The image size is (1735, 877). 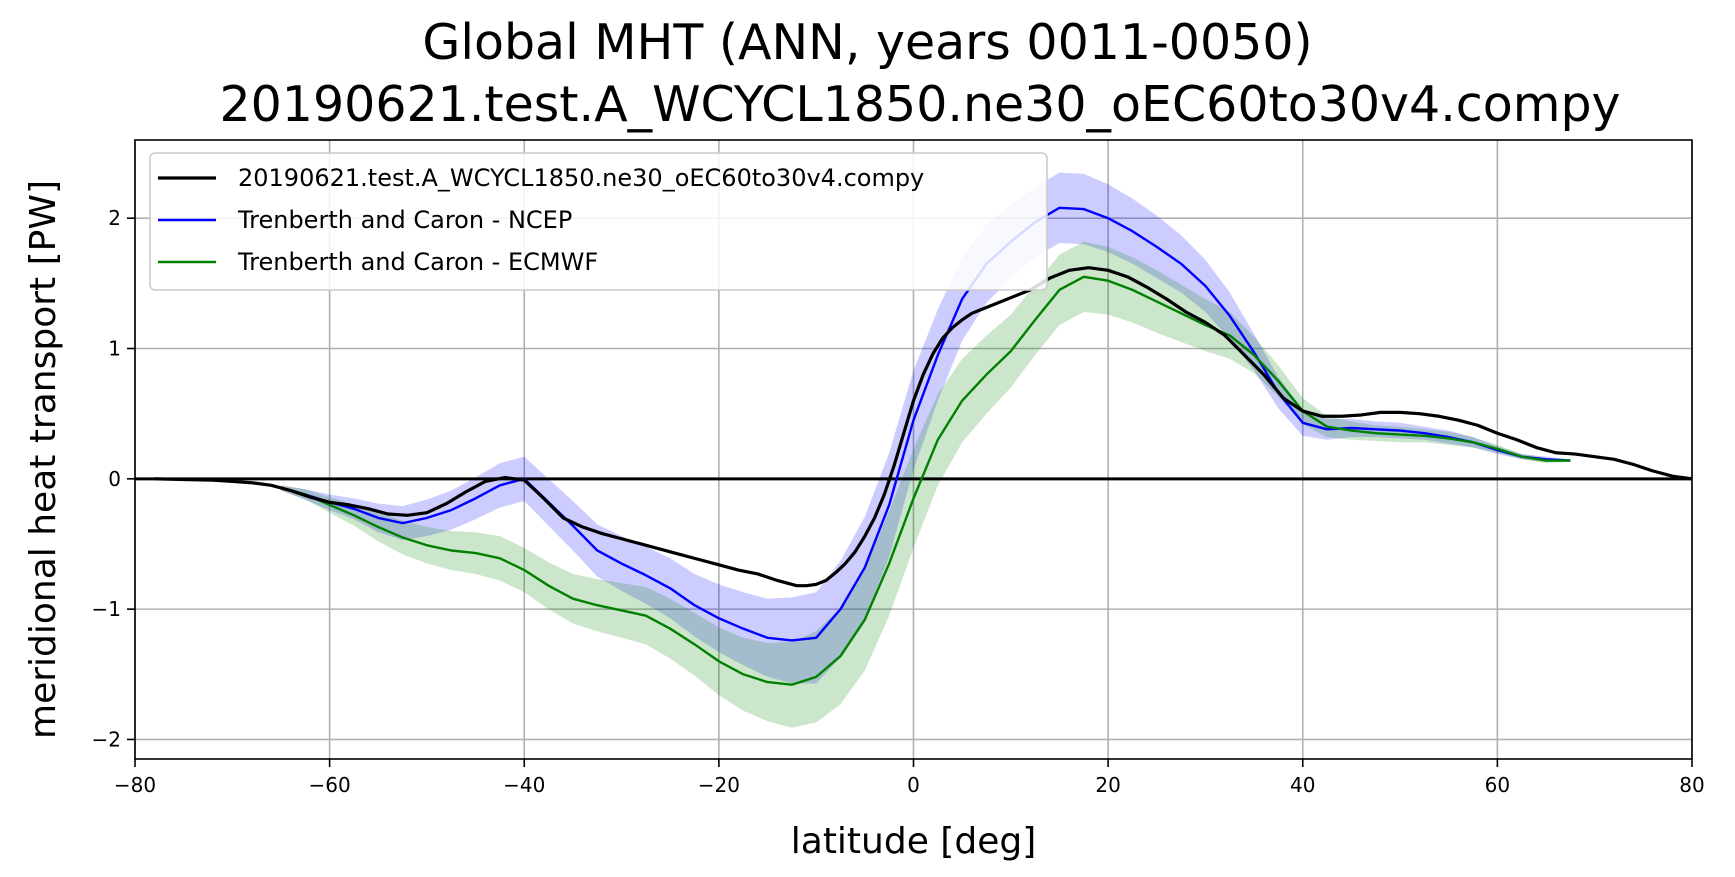 What do you see at coordinates (913, 785) in the screenshot?
I see `x-tick-label: 0` at bounding box center [913, 785].